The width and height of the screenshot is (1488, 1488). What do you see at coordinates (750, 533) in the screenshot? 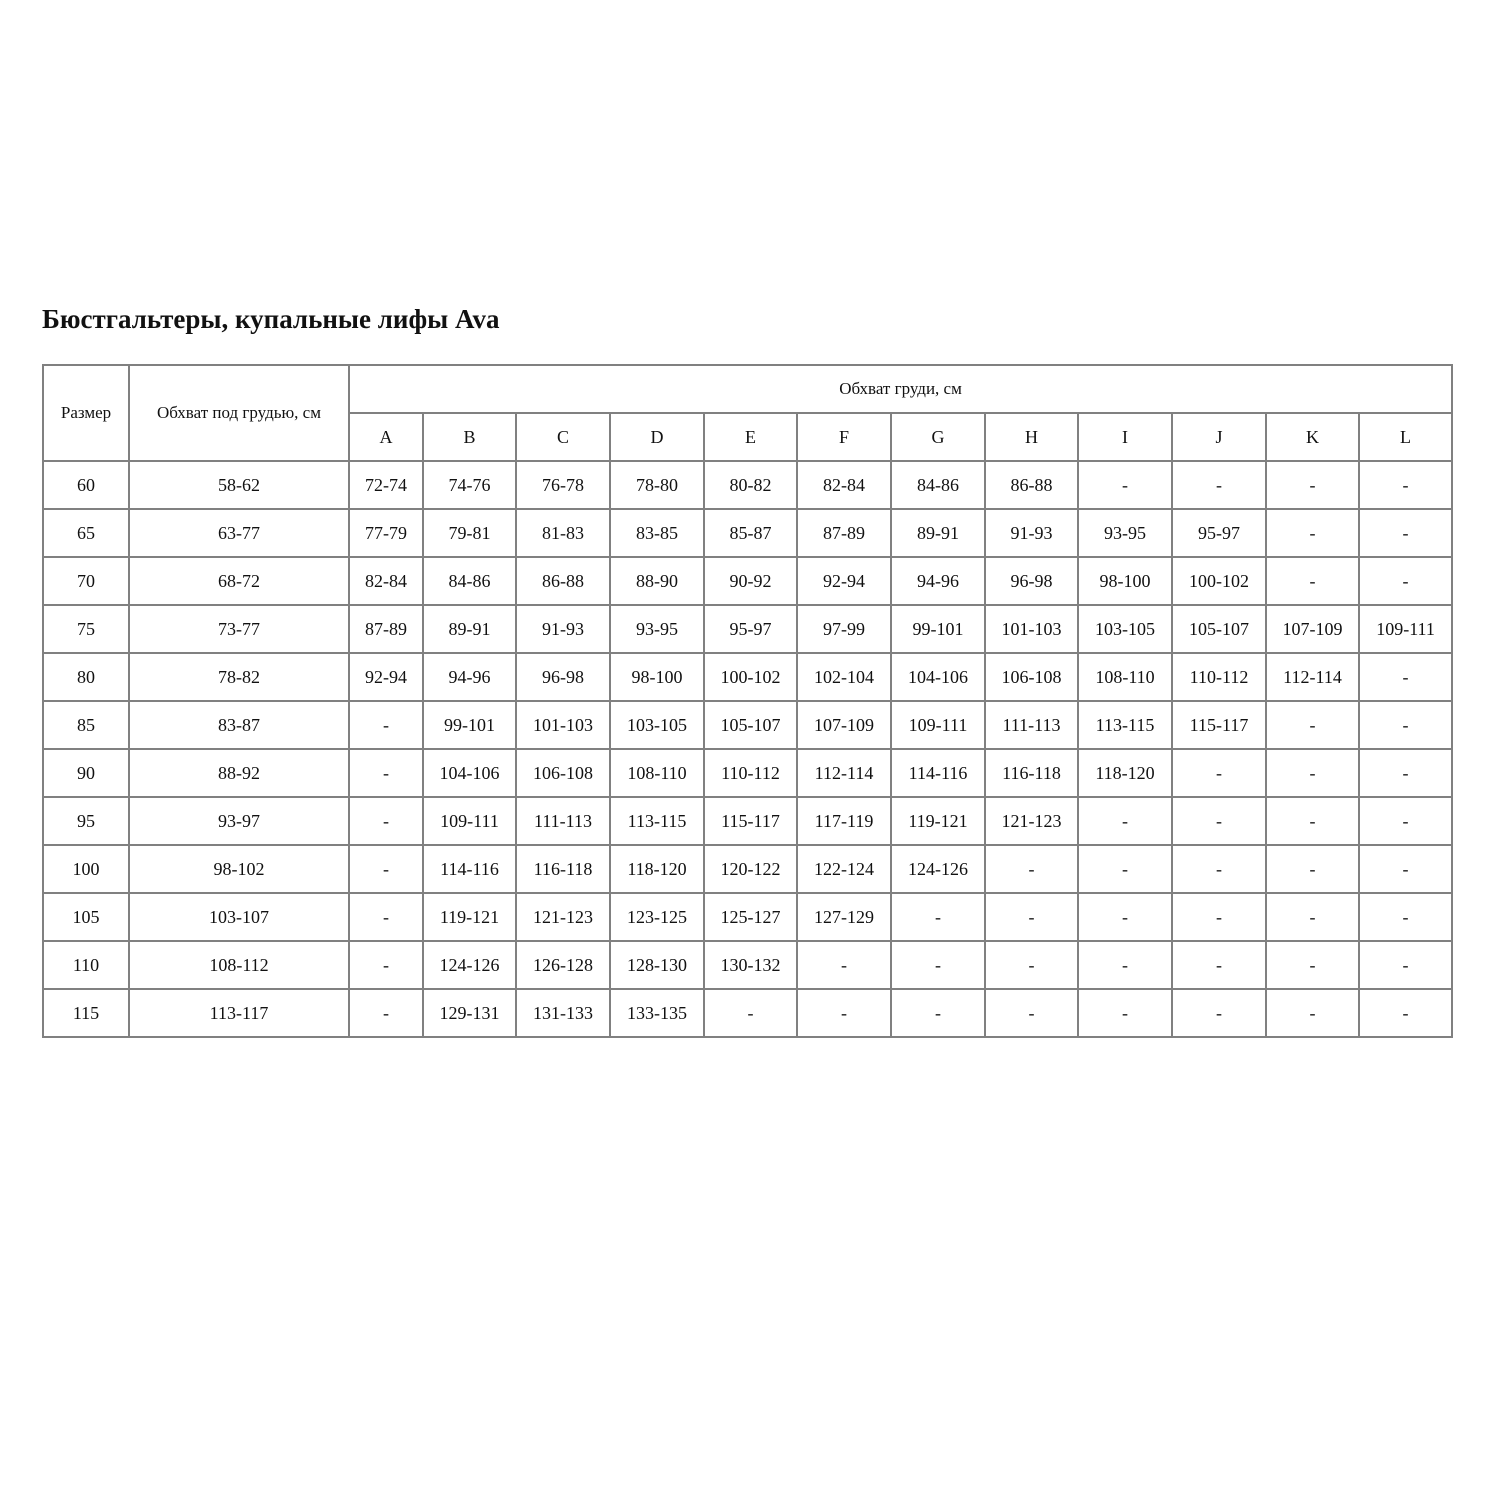
I see `bust-cell-e: 85-87` at bounding box center [750, 533].